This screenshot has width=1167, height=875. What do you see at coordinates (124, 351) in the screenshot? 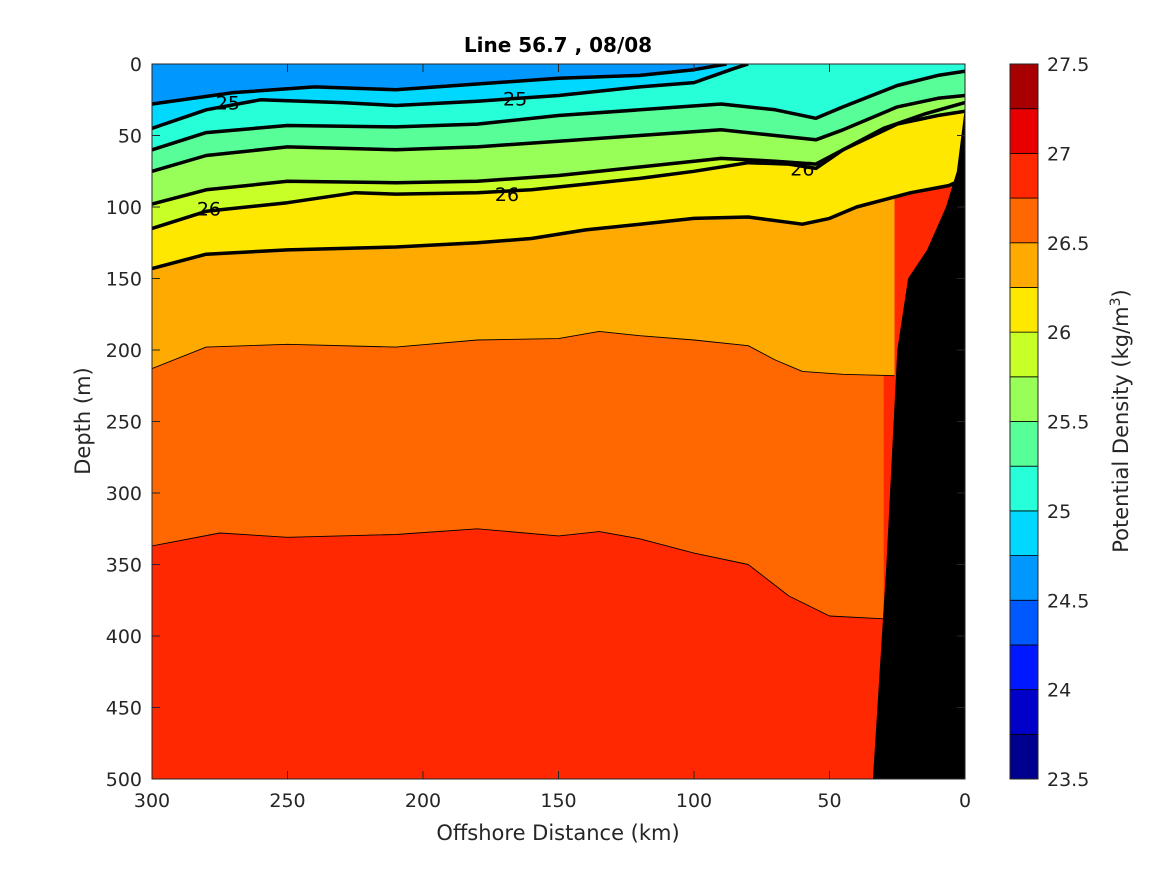
I see `y-tick-label: 200` at bounding box center [124, 351].